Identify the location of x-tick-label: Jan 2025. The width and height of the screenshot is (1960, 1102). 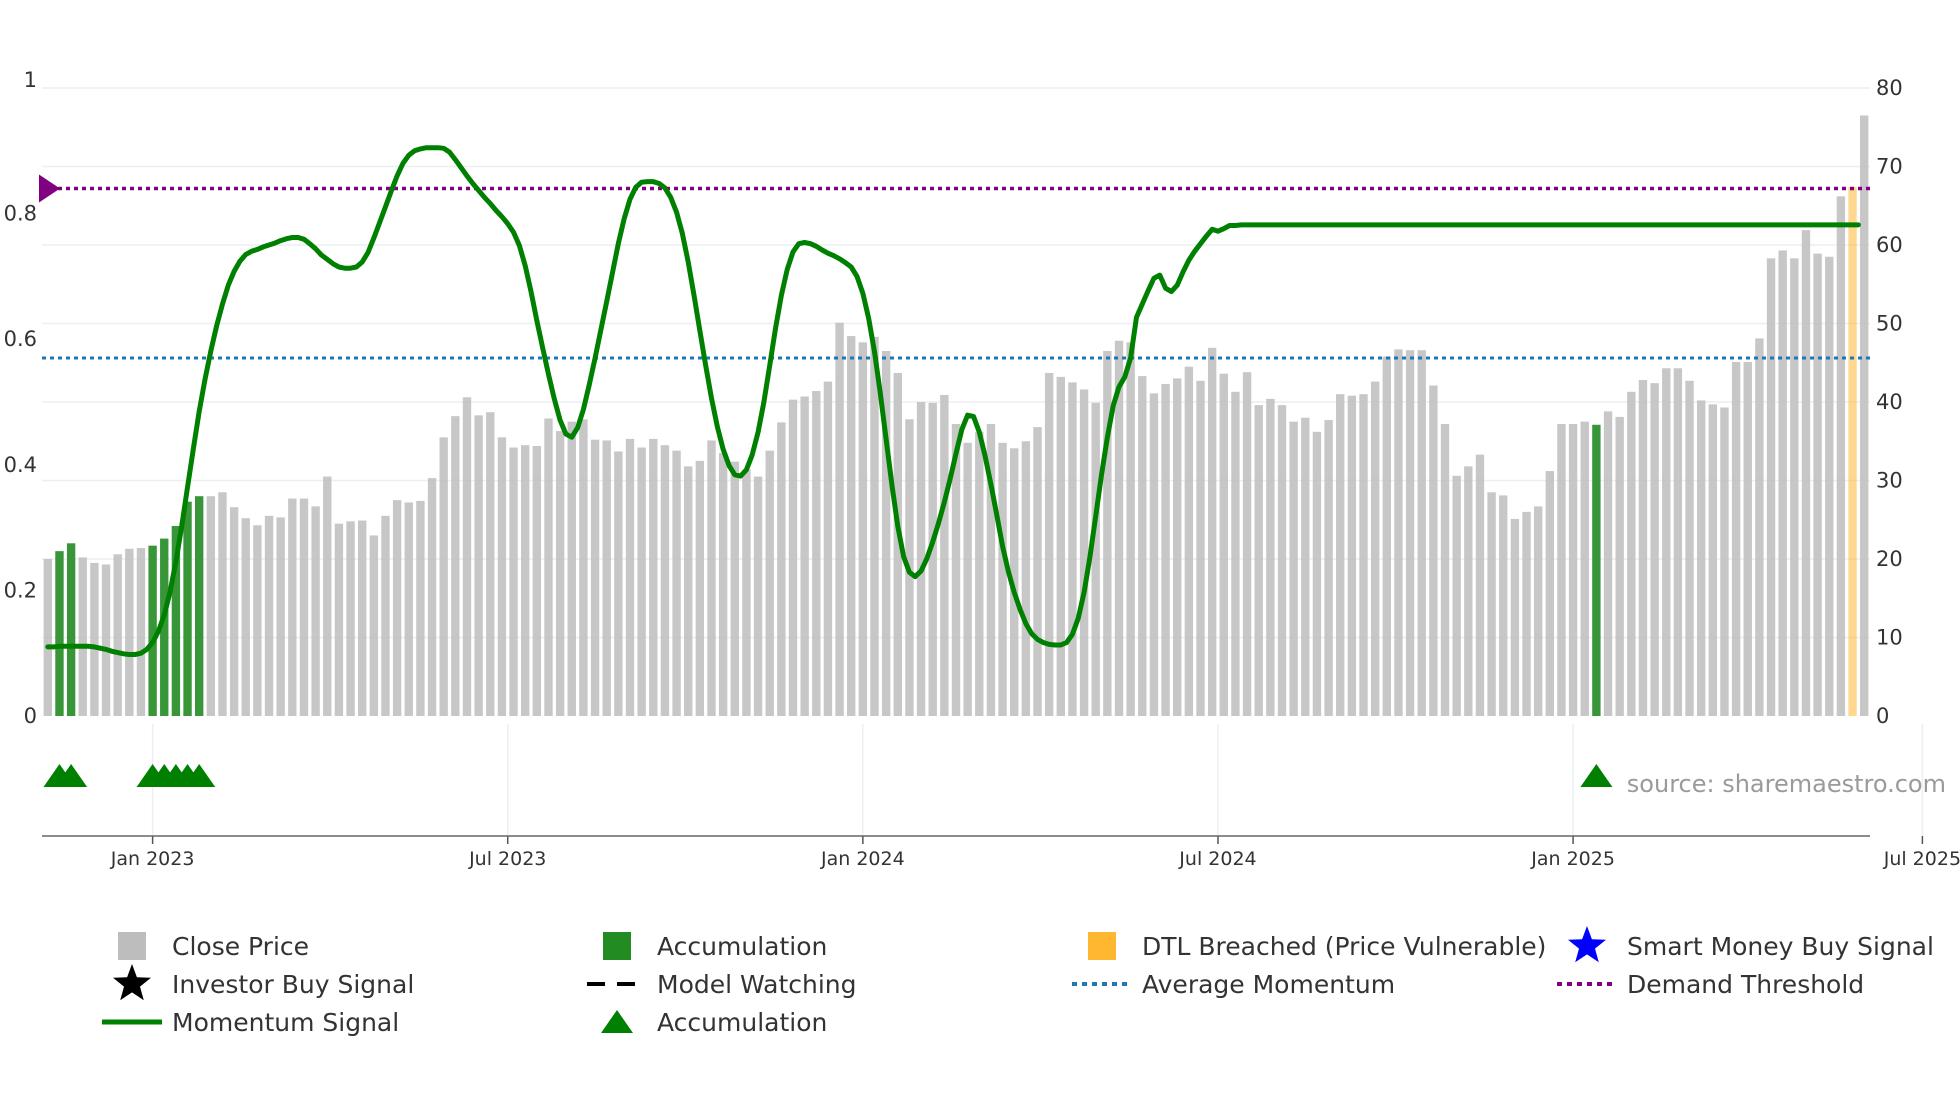
(1572, 859).